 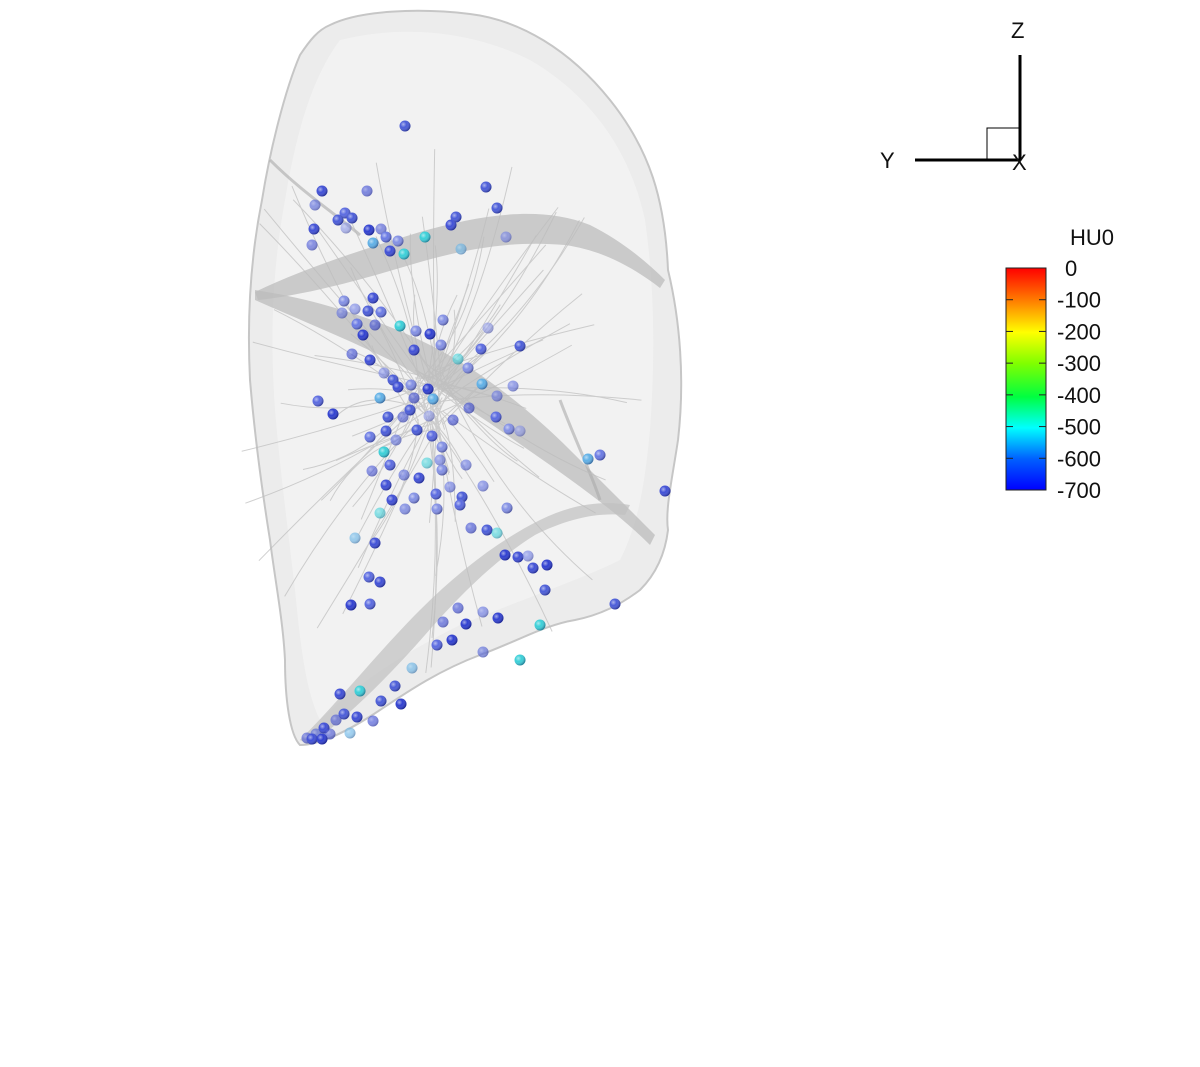 I want to click on colorbar-legend: HU0 0 -100 -200 -300 -400 -500 -600 -700, so click(x=1059, y=364).